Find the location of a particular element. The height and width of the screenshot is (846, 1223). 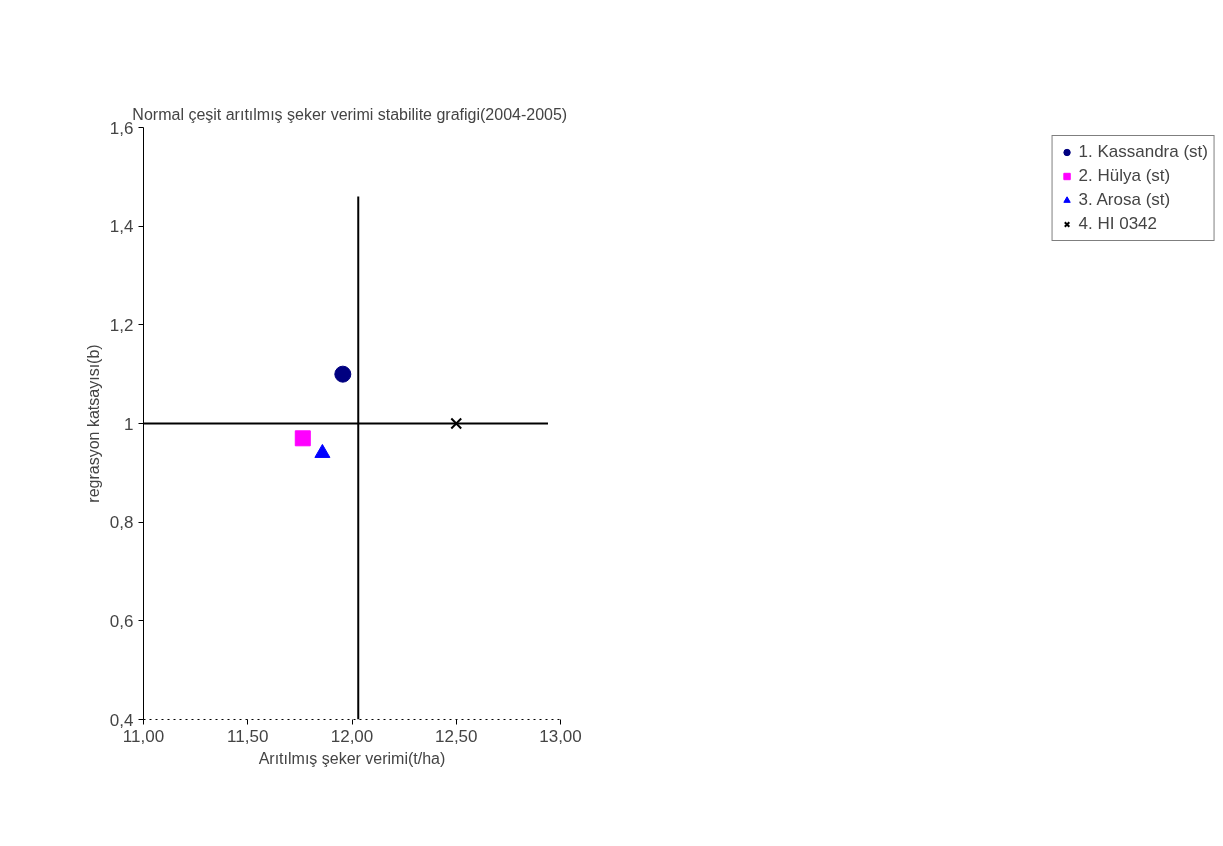

y-tick-label: 1,6 is located at coordinates (121, 128).